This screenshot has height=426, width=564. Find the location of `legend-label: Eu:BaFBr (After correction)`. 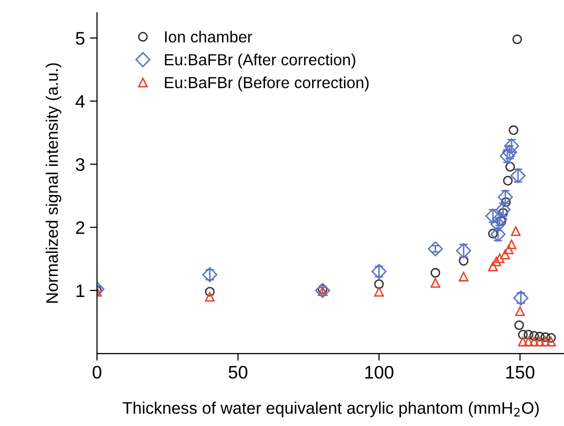

legend-label: Eu:BaFBr (After correction) is located at coordinates (260, 61).